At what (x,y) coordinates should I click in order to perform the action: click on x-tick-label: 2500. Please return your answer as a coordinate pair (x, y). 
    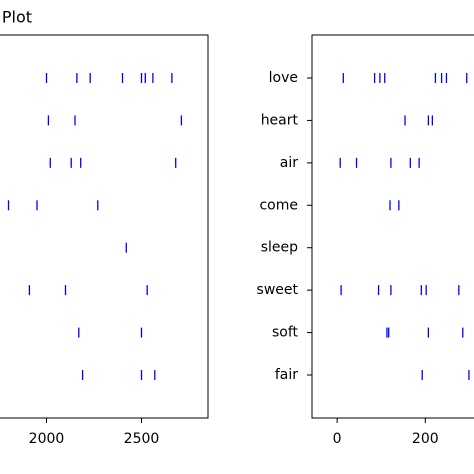
    Looking at the image, I should click on (142, 439).